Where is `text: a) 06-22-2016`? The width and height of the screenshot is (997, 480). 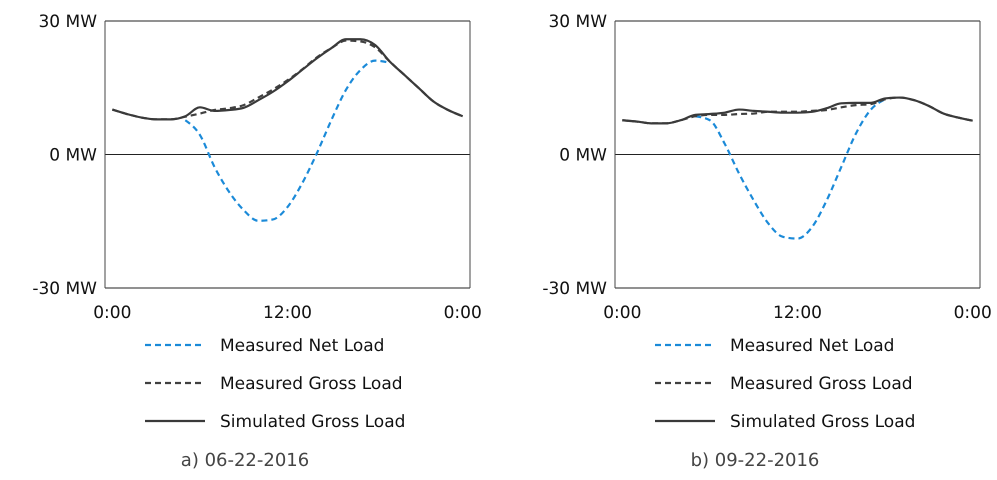 text: a) 06-22-2016 is located at coordinates (245, 460).